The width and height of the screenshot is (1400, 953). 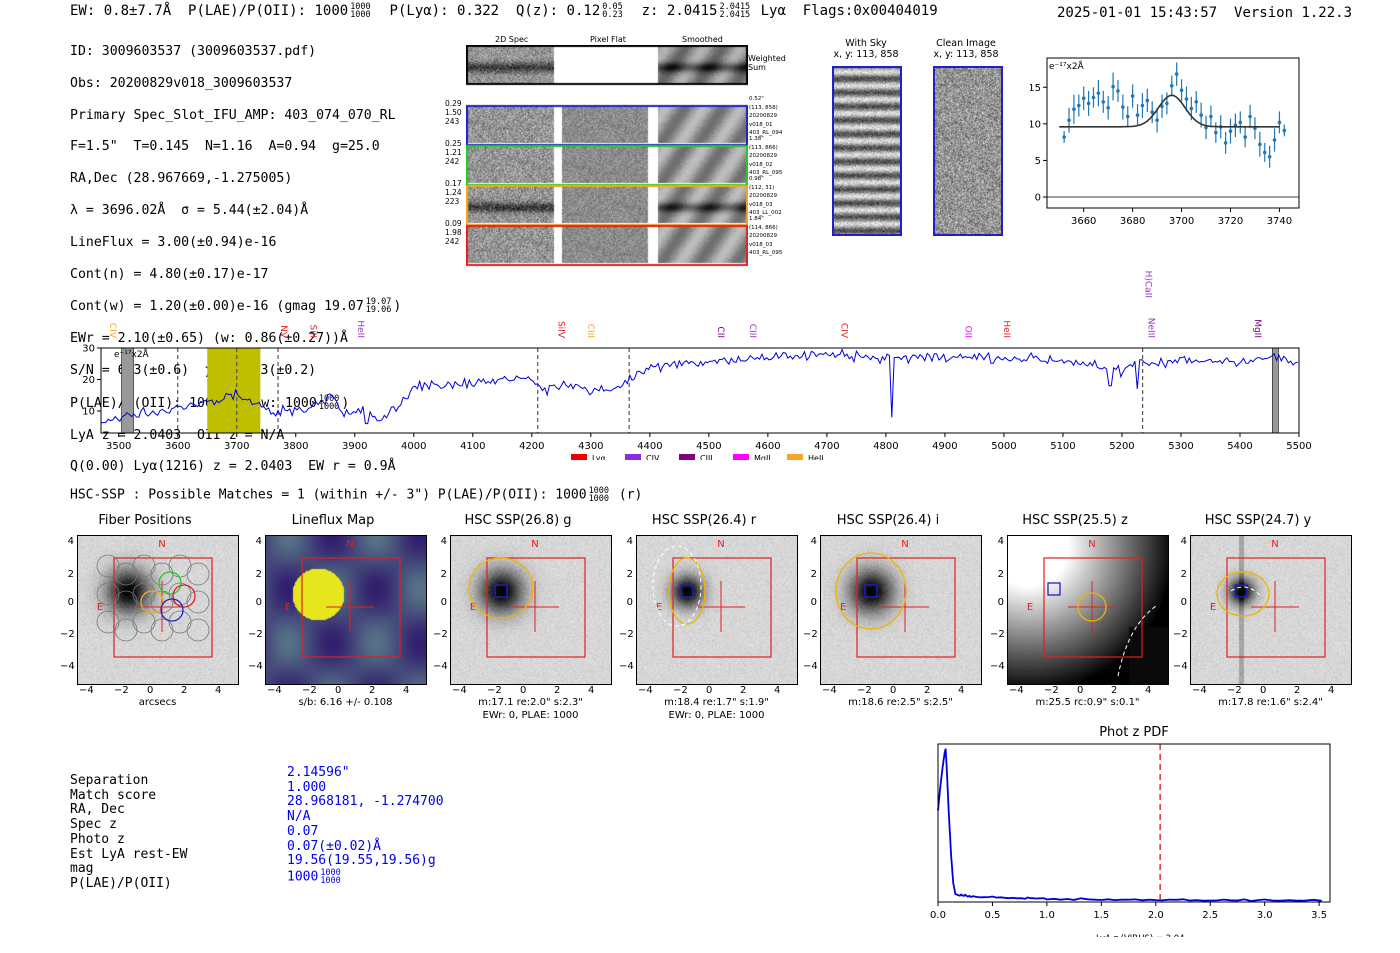 What do you see at coordinates (826, 446) in the screenshot?
I see `spec-xtick-label: 4700` at bounding box center [826, 446].